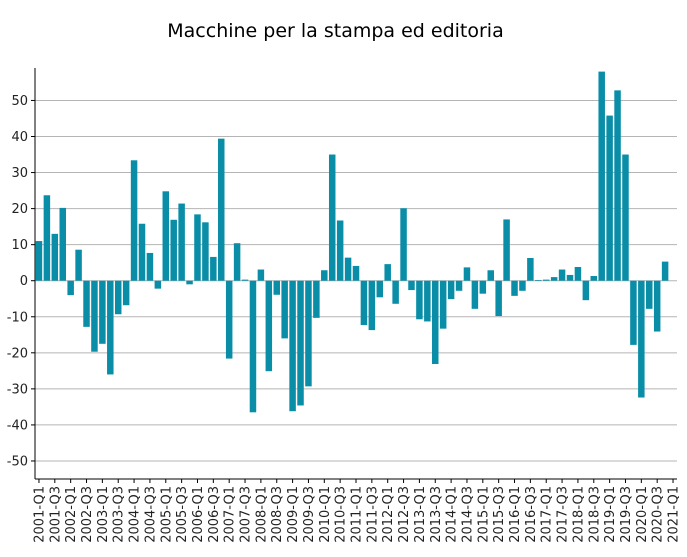 Image resolution: width=687 pixels, height=557 pixels. Describe the element at coordinates (269, 326) in the screenshot. I see `bar-2008-Q2` at that location.